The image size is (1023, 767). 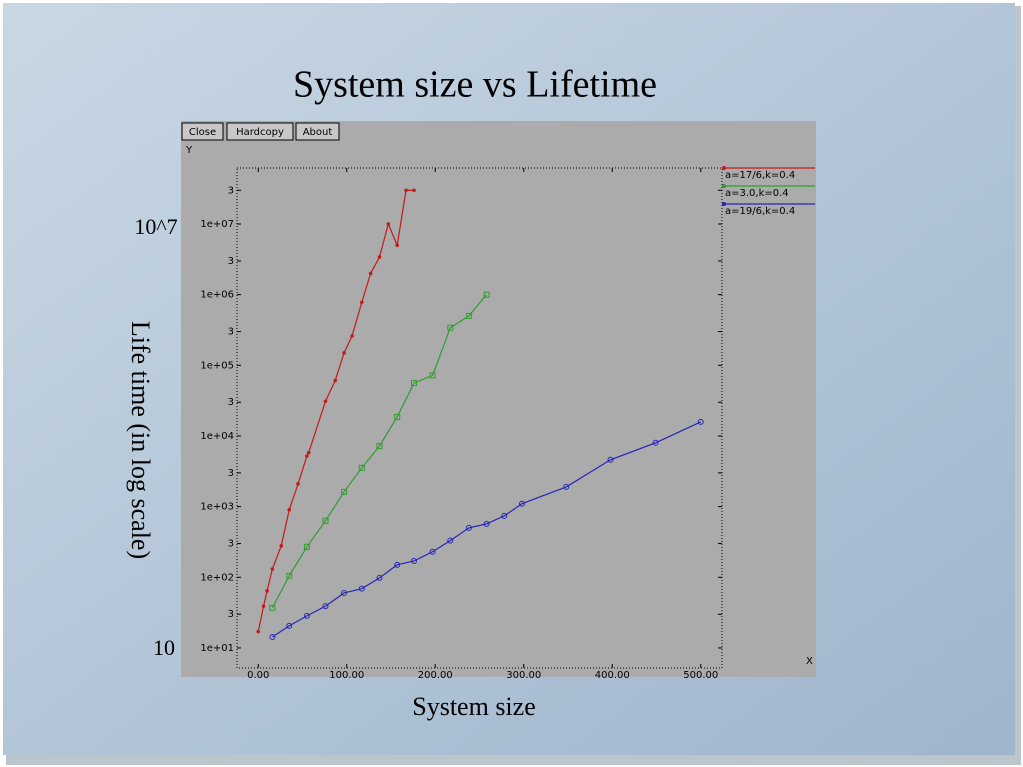 What do you see at coordinates (435, 675) in the screenshot?
I see `x-tick-label: 200.00` at bounding box center [435, 675].